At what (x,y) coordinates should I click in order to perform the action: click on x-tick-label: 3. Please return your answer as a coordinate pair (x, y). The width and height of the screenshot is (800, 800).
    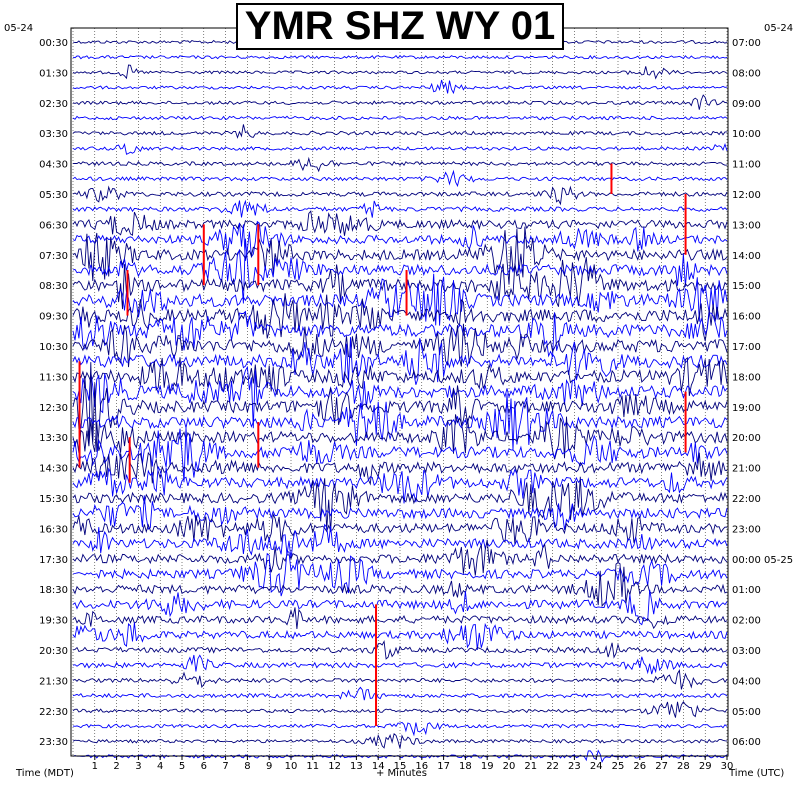
    Looking at the image, I should click on (138, 766).